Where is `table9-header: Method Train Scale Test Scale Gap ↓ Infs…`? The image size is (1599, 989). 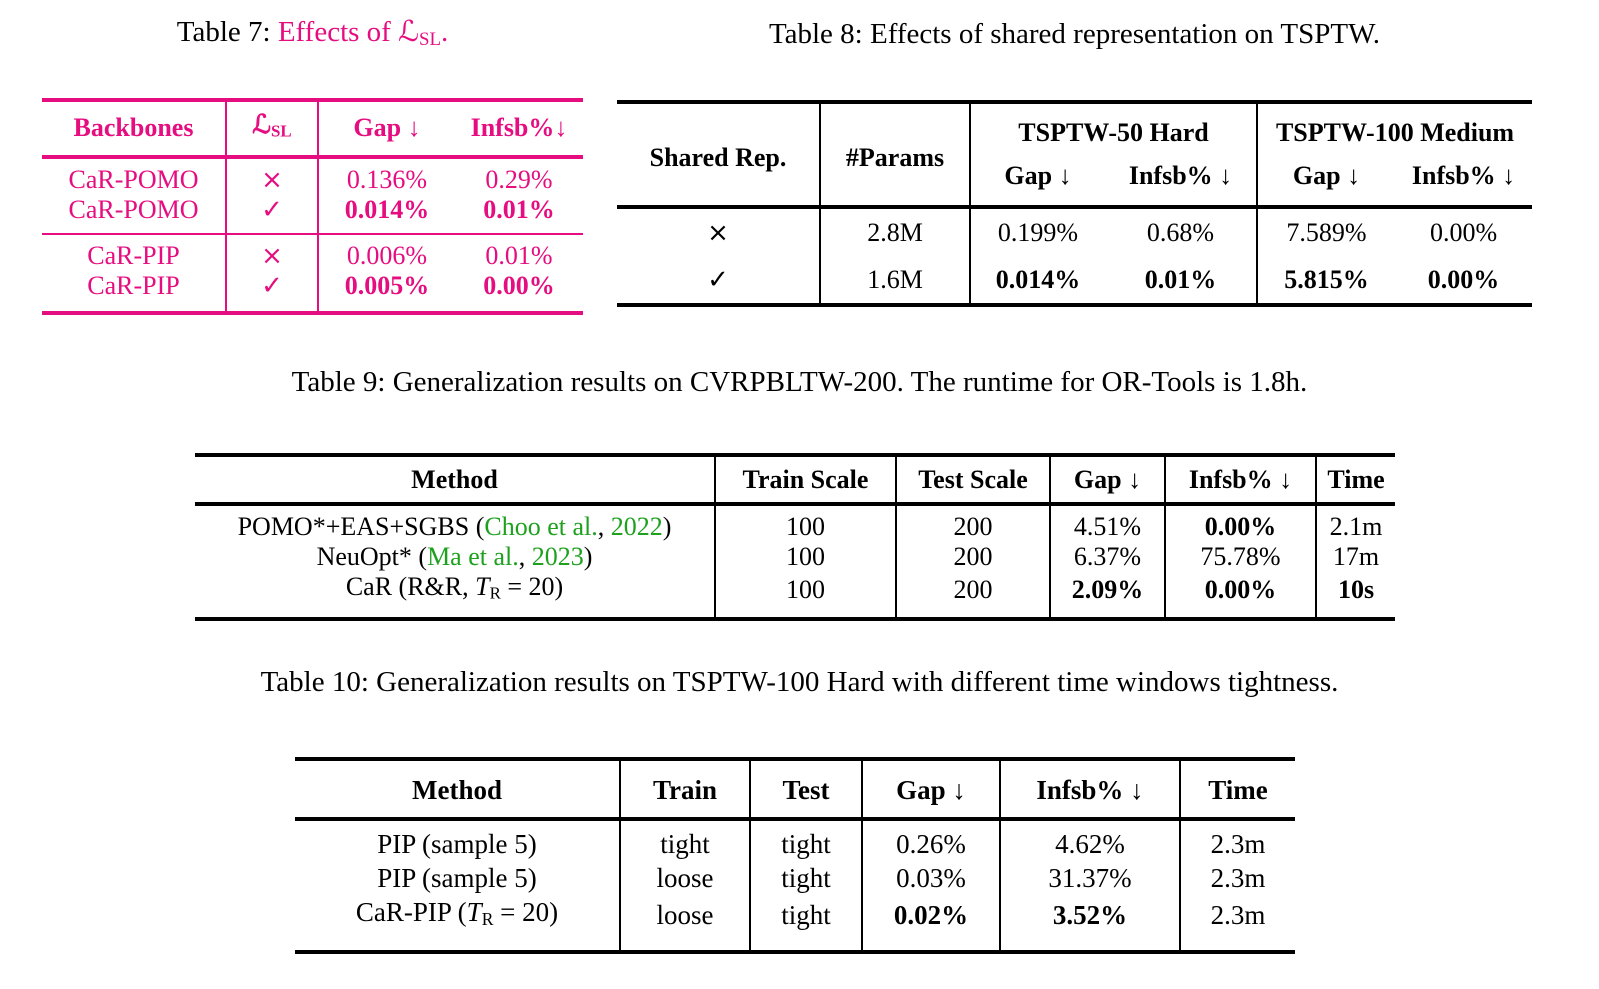
table9-header: Method Train Scale Test Scale Gap ↓ Infs… is located at coordinates (795, 479).